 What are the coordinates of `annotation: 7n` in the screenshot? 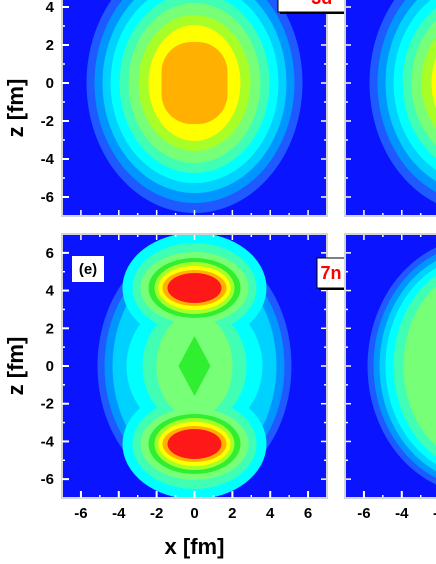 It's located at (330, 273).